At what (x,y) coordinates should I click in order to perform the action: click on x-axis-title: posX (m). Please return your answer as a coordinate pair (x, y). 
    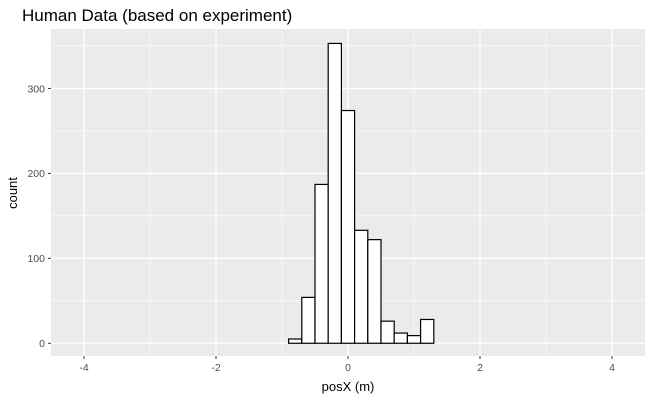
    Looking at the image, I should click on (348, 386).